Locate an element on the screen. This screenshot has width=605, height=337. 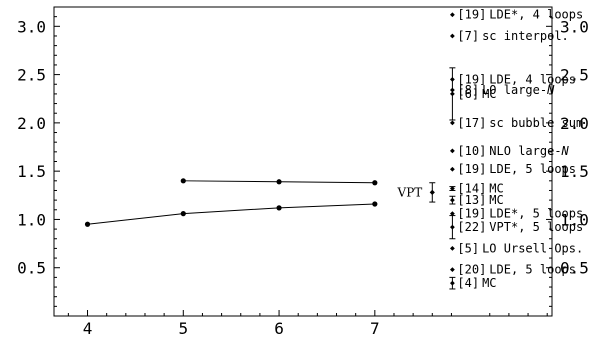
annotation-label-3: [19] LDE, 4 loops is located at coordinates (516, 79).